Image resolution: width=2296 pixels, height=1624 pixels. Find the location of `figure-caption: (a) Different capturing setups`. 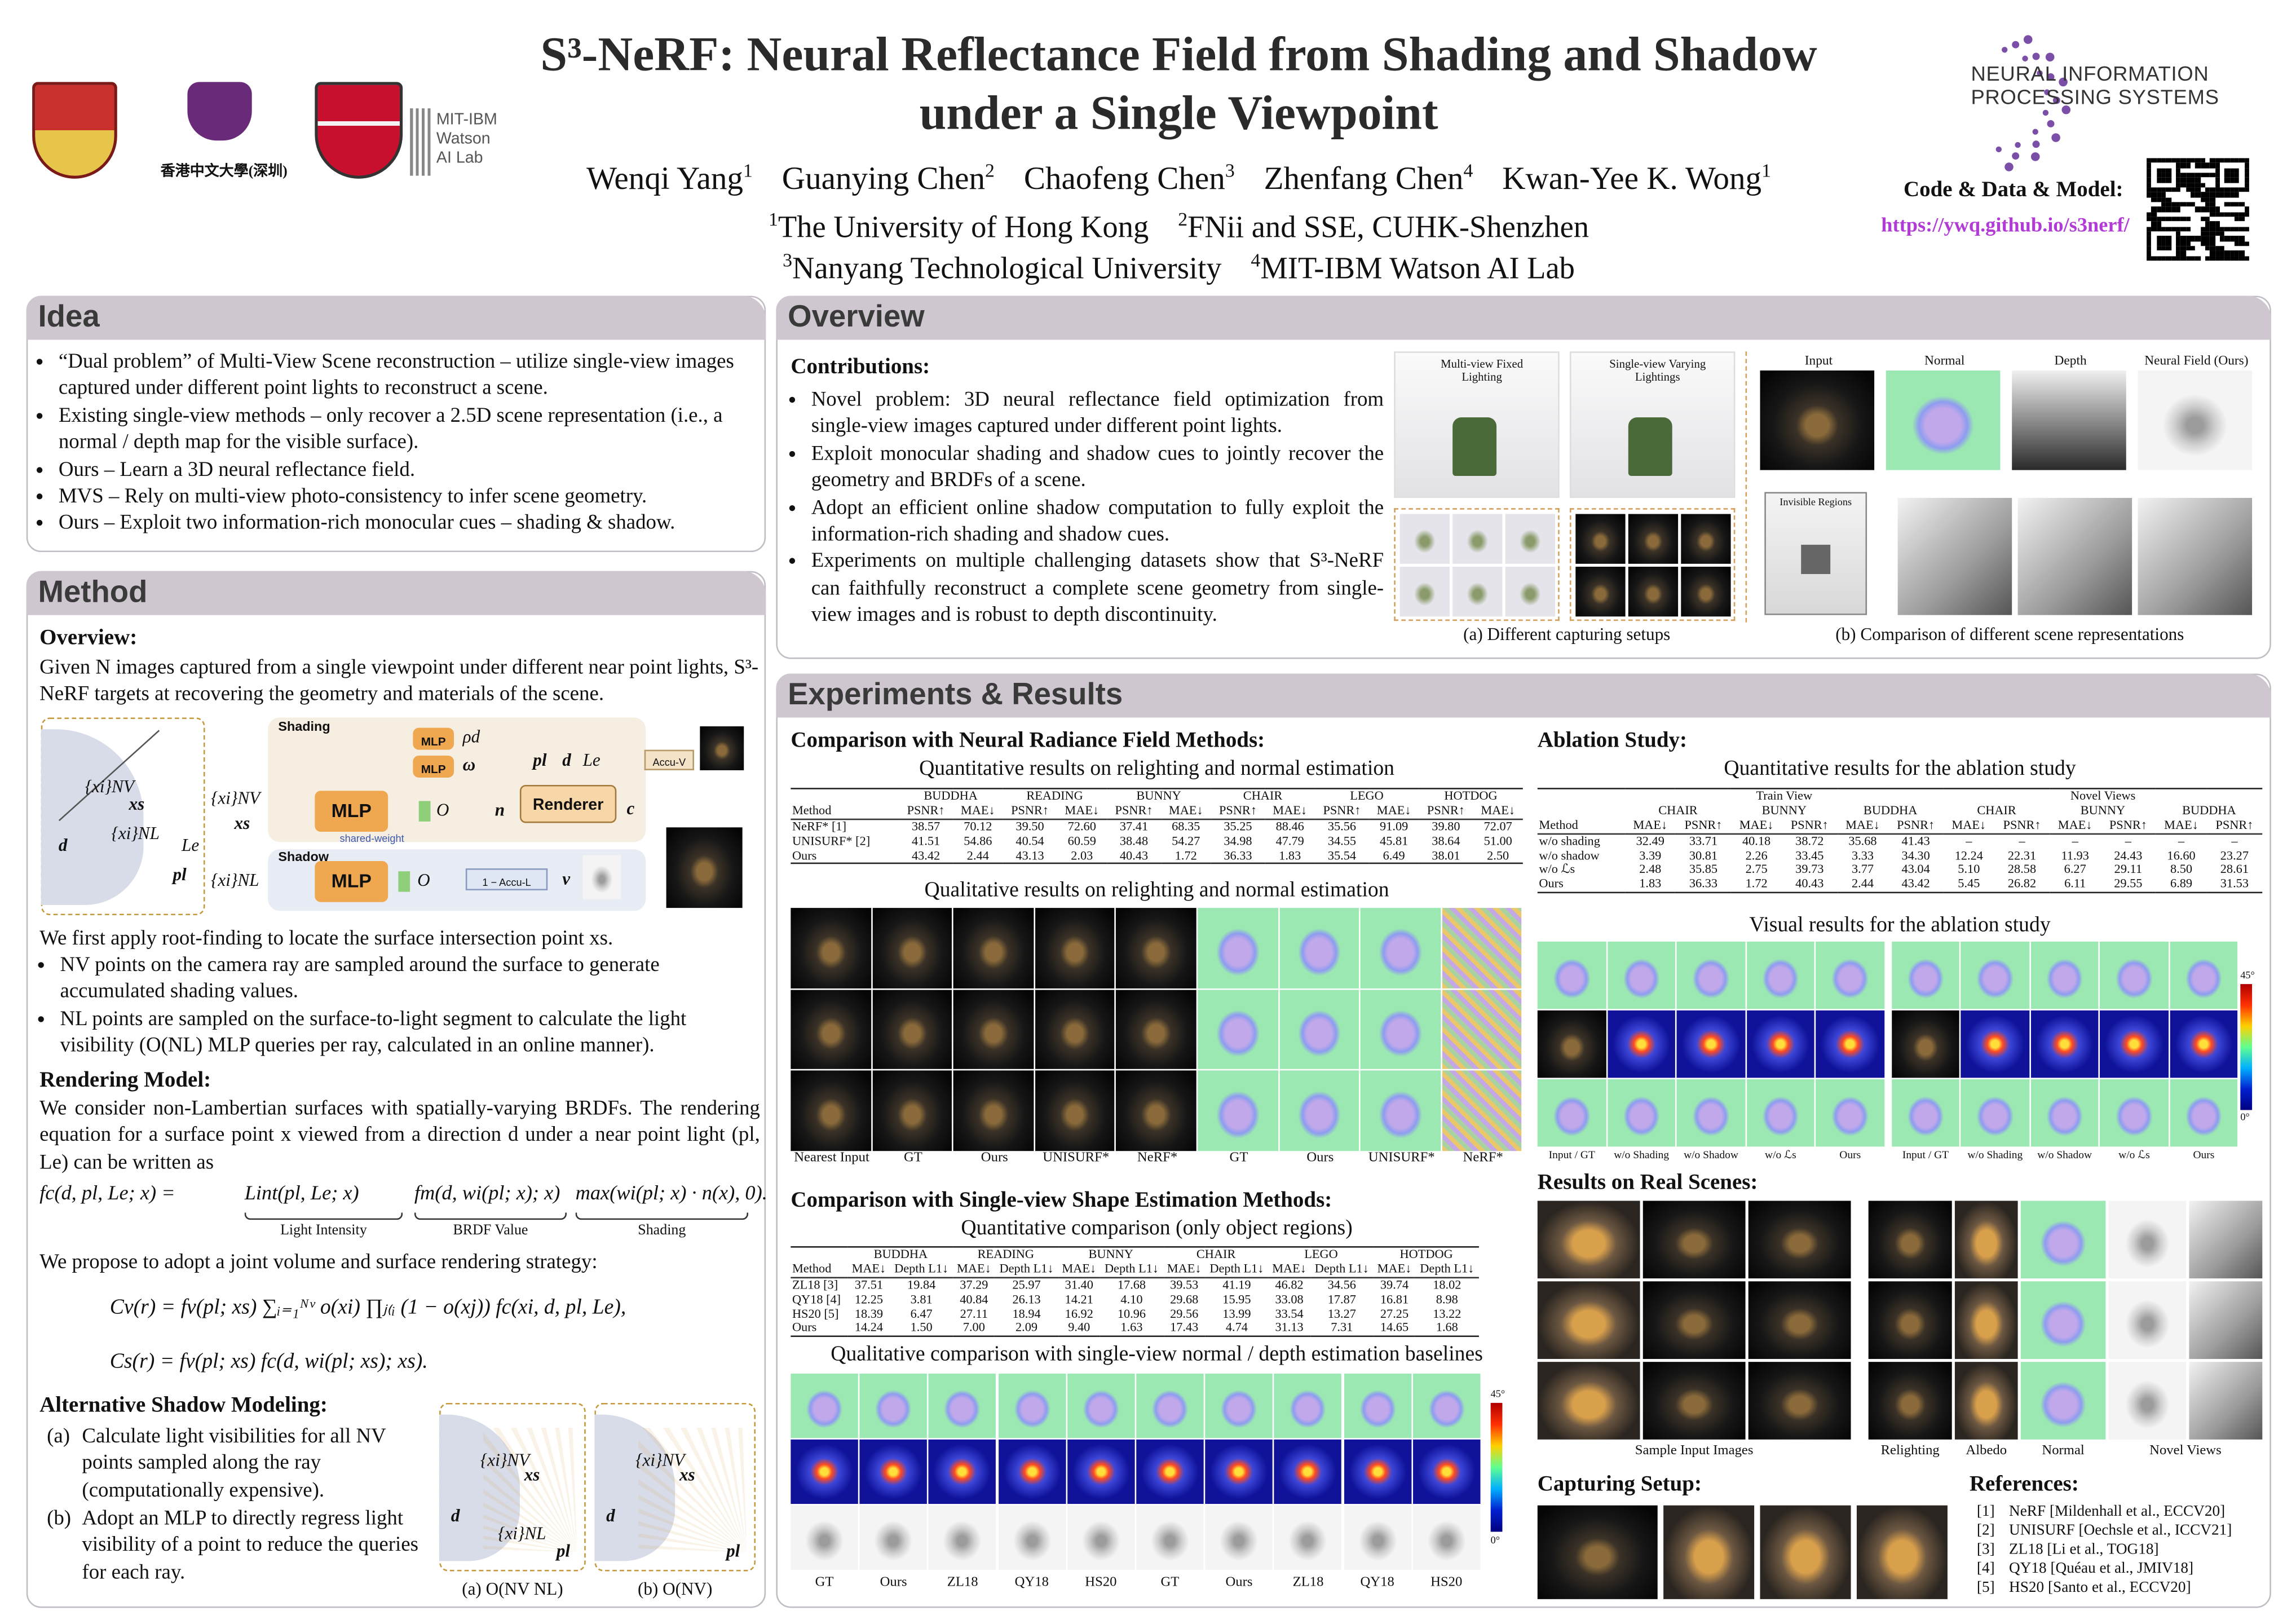

figure-caption: (a) Different capturing setups is located at coordinates (1567, 634).